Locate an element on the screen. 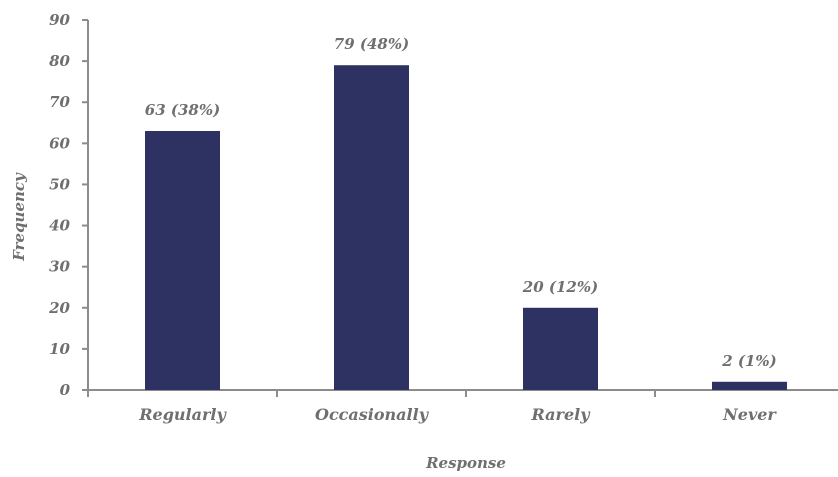 This screenshot has width=838, height=477. x-tick-label: Occasionally is located at coordinates (372, 414).